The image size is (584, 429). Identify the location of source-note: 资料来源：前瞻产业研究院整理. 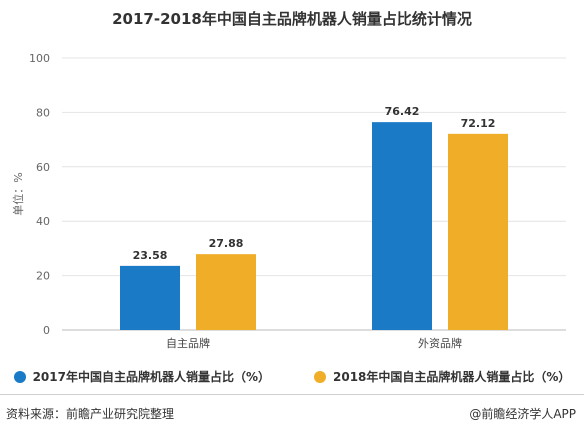
(90, 414).